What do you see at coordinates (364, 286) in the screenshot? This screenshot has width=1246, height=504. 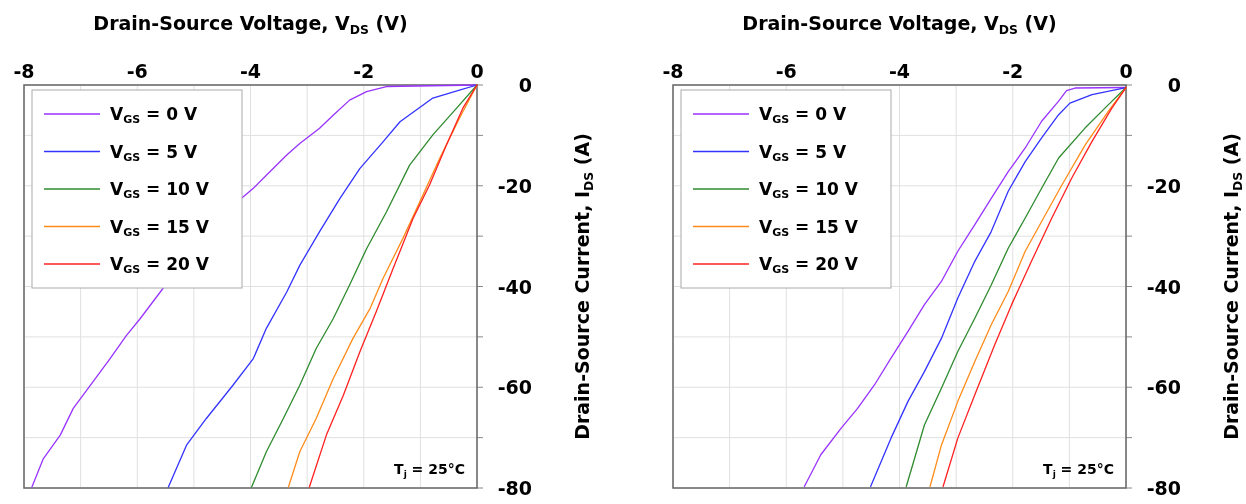 I see `line-series` at bounding box center [364, 286].